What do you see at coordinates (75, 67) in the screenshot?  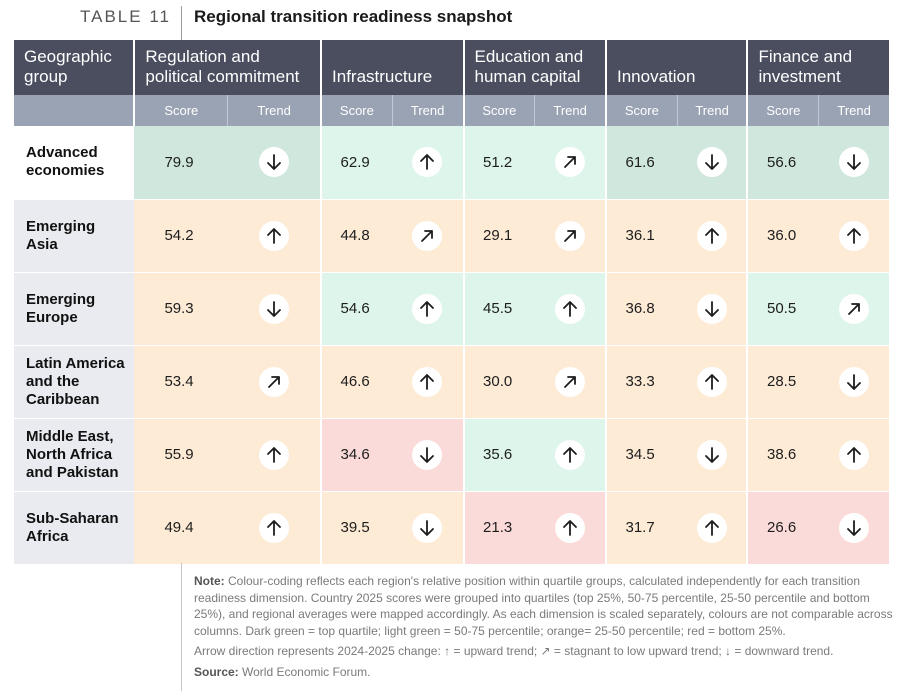 I see `geo-header: Geographic group` at bounding box center [75, 67].